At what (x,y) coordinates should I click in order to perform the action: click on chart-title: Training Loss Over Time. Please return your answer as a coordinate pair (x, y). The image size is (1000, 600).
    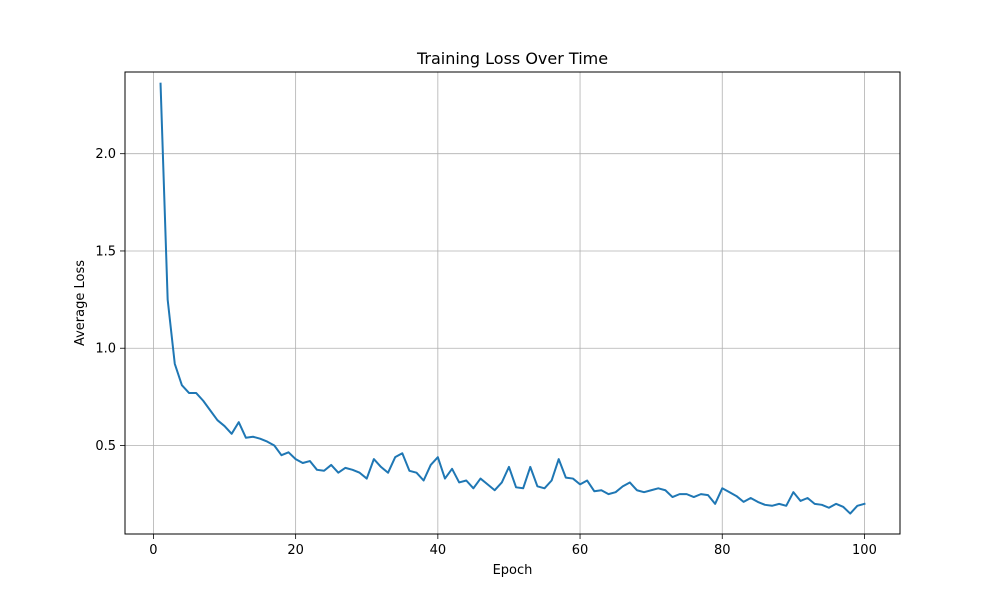
    Looking at the image, I should click on (512, 58).